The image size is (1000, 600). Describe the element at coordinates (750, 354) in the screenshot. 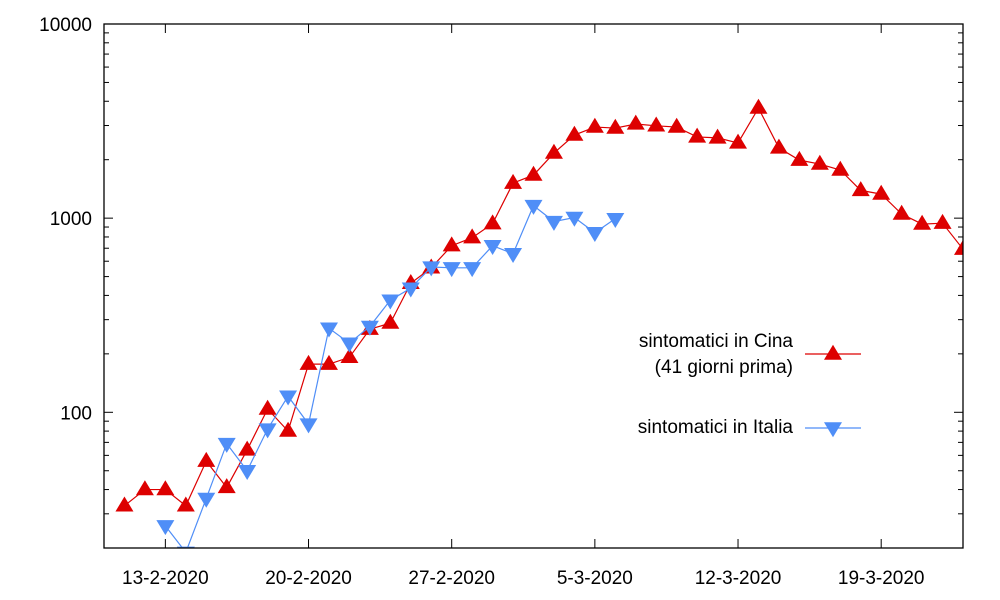

I see `legend-entry: sintomatici in Cina (41 giorni prima)` at that location.